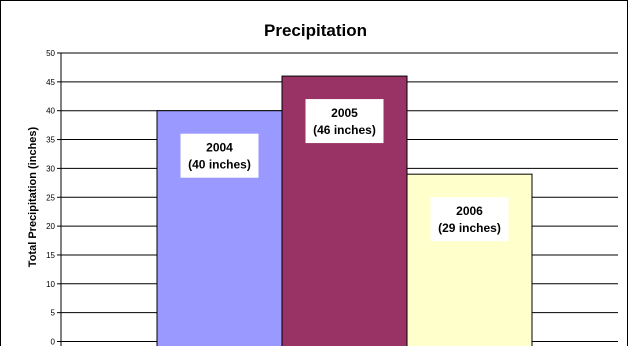 The height and width of the screenshot is (346, 631). I want to click on data-label: 2004, so click(219, 148).